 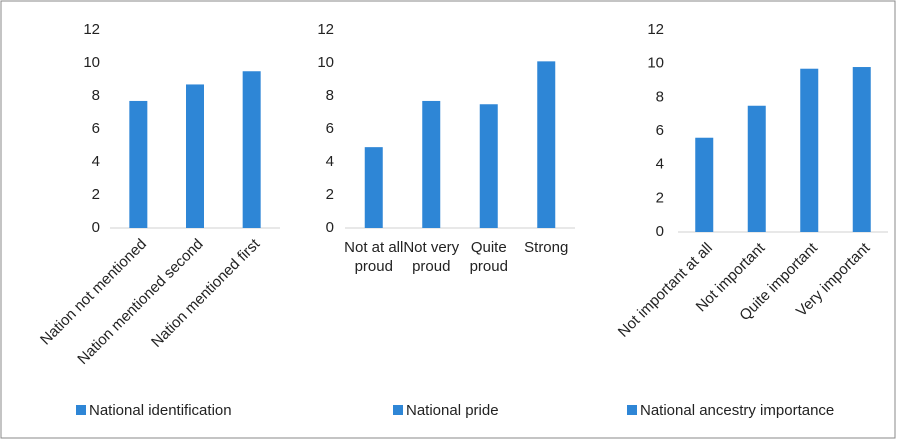 I want to click on legend-label: National ancestry importance, so click(x=737, y=410).